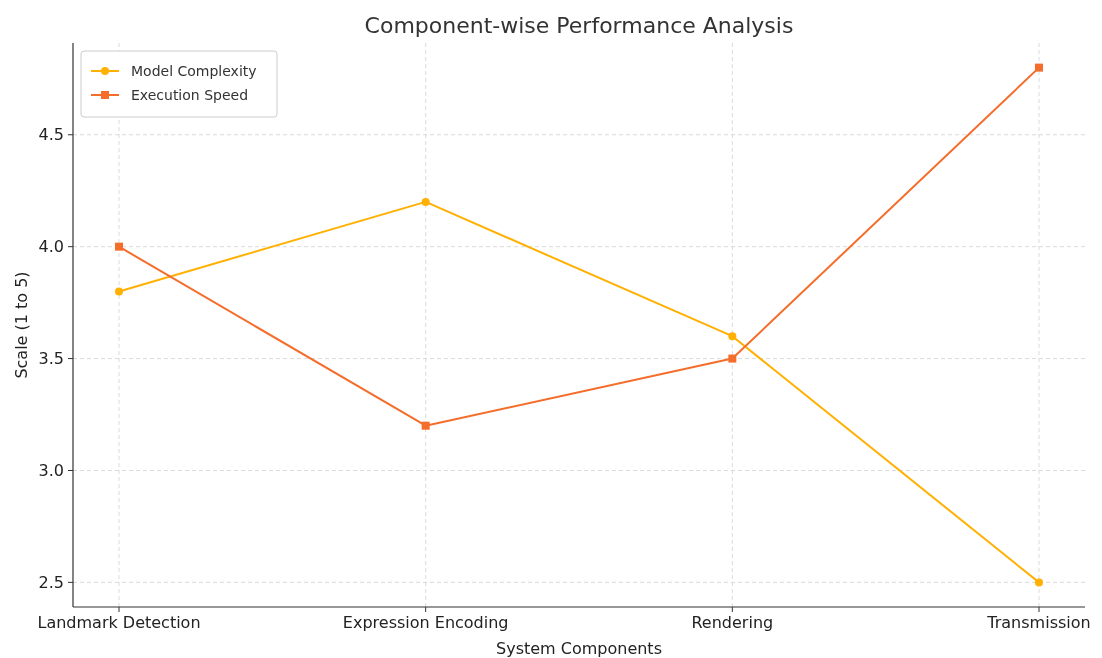 The image size is (1102, 658). Describe the element at coordinates (119, 622) in the screenshot. I see `x-tick-label: Landmark Detection` at that location.